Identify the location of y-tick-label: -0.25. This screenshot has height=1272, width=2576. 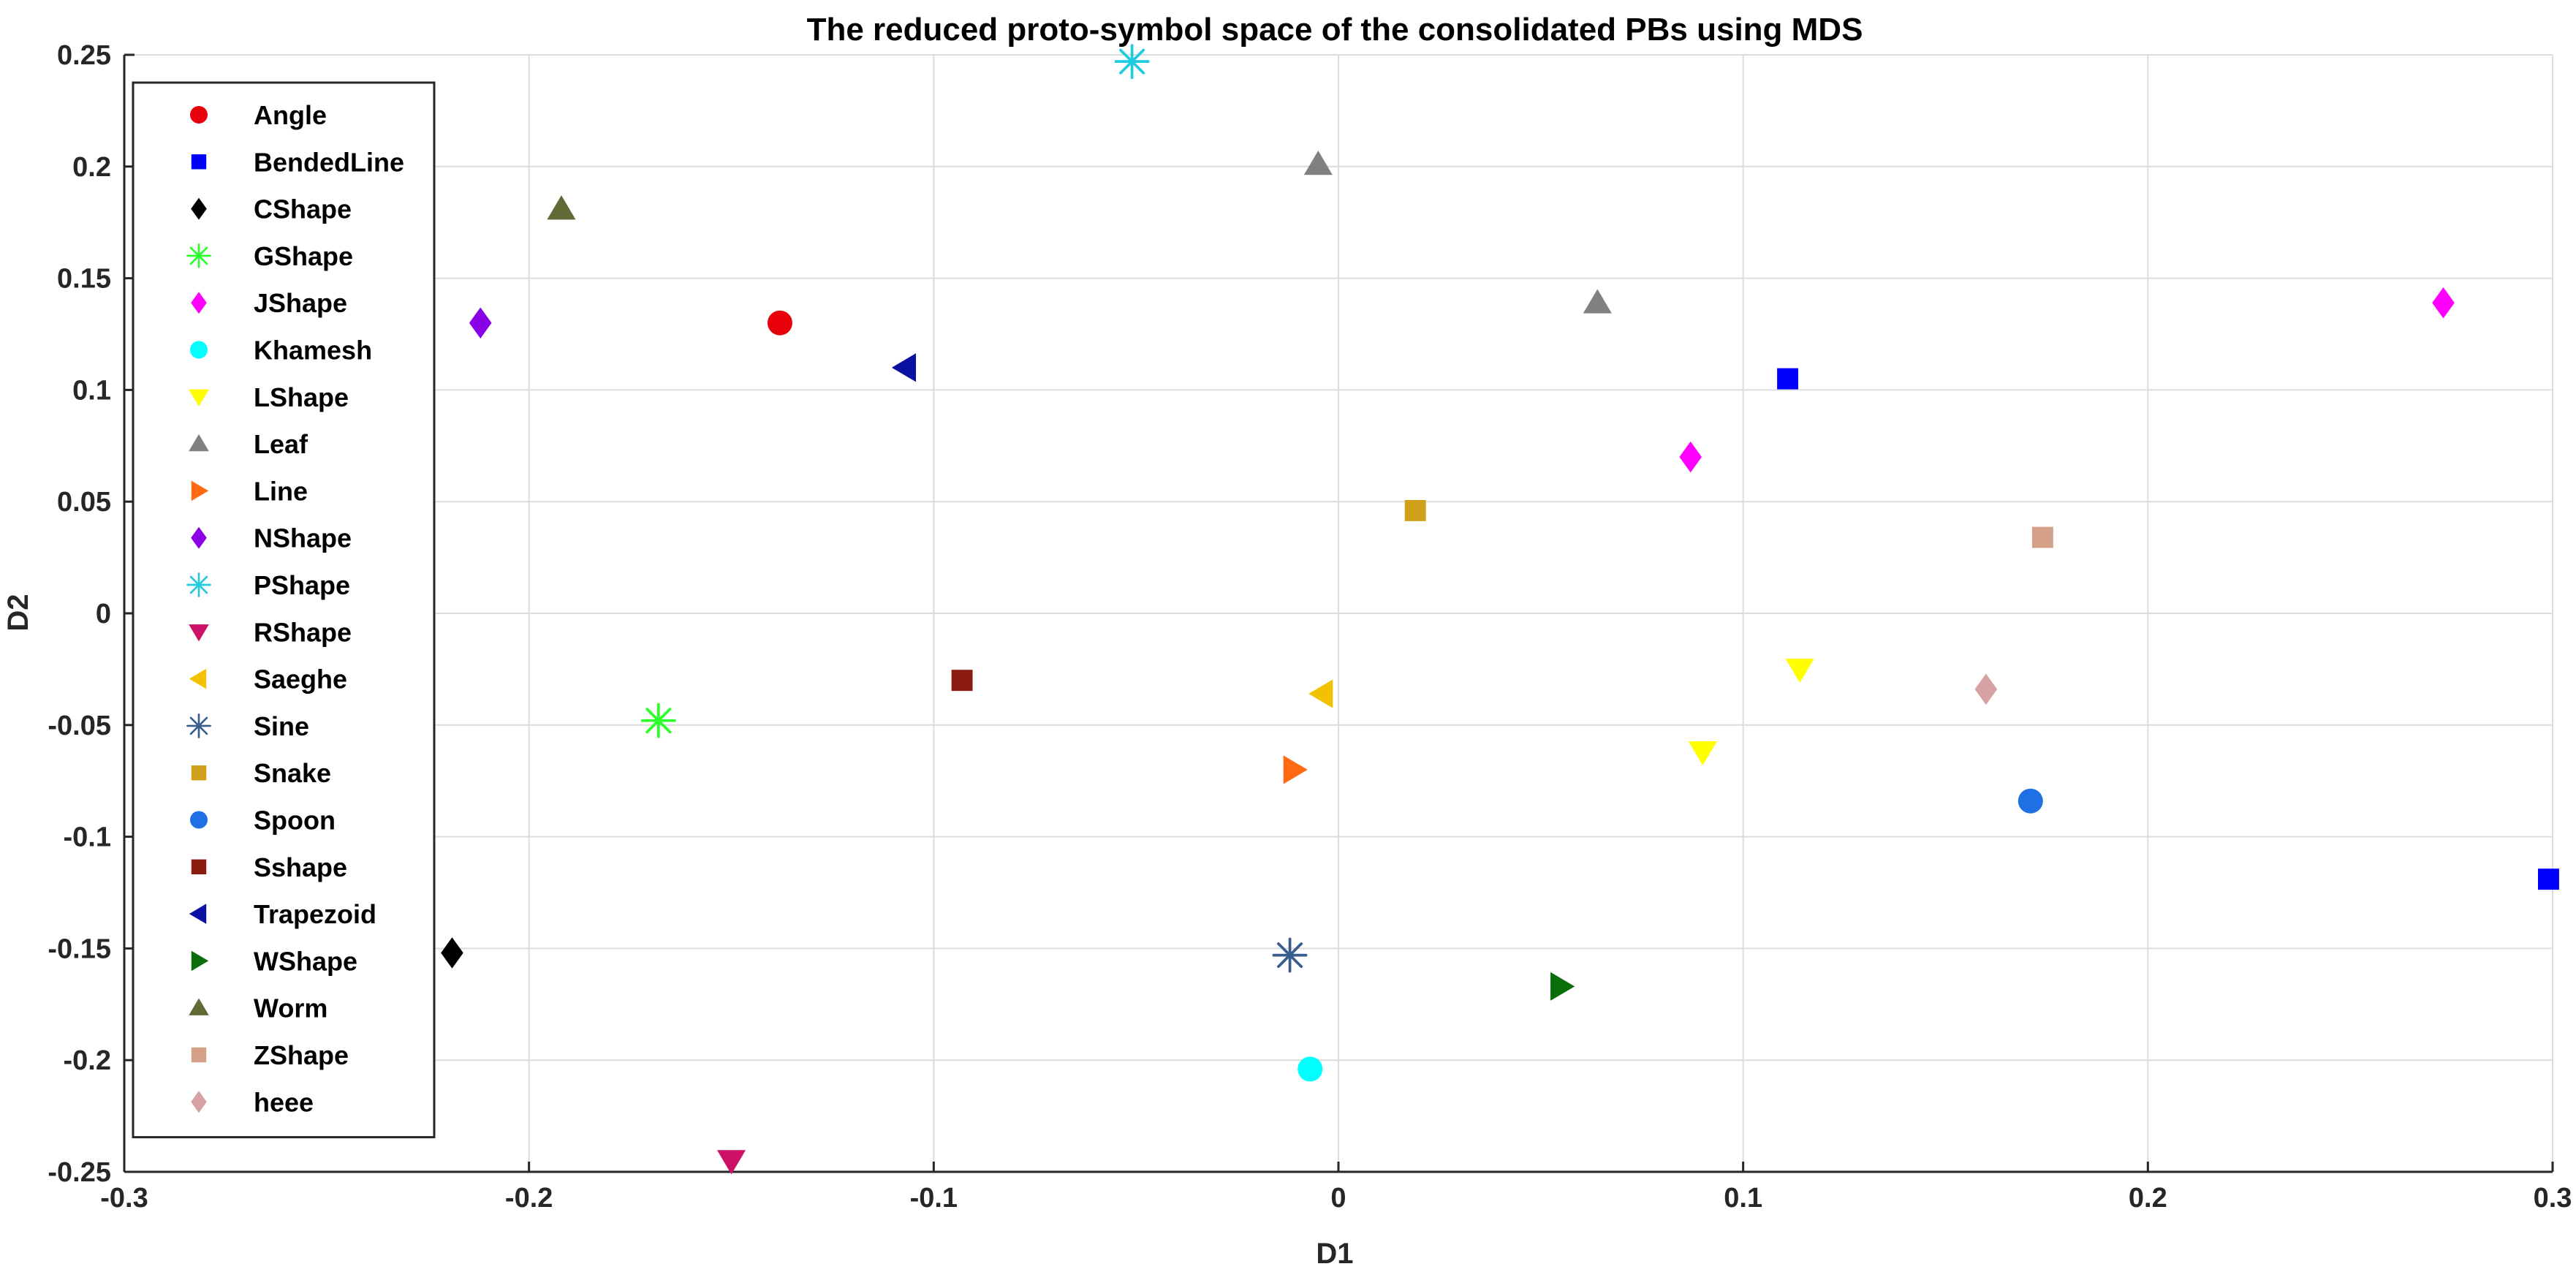
(79, 1172).